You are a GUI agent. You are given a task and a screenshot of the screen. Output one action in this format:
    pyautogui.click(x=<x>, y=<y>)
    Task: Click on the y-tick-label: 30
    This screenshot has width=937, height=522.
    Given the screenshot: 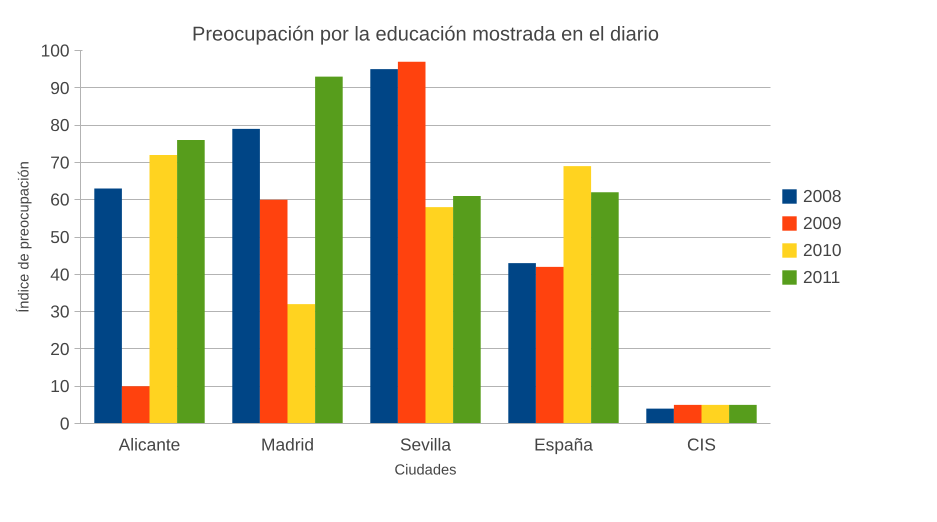 What is the action you would take?
    pyautogui.click(x=60, y=312)
    